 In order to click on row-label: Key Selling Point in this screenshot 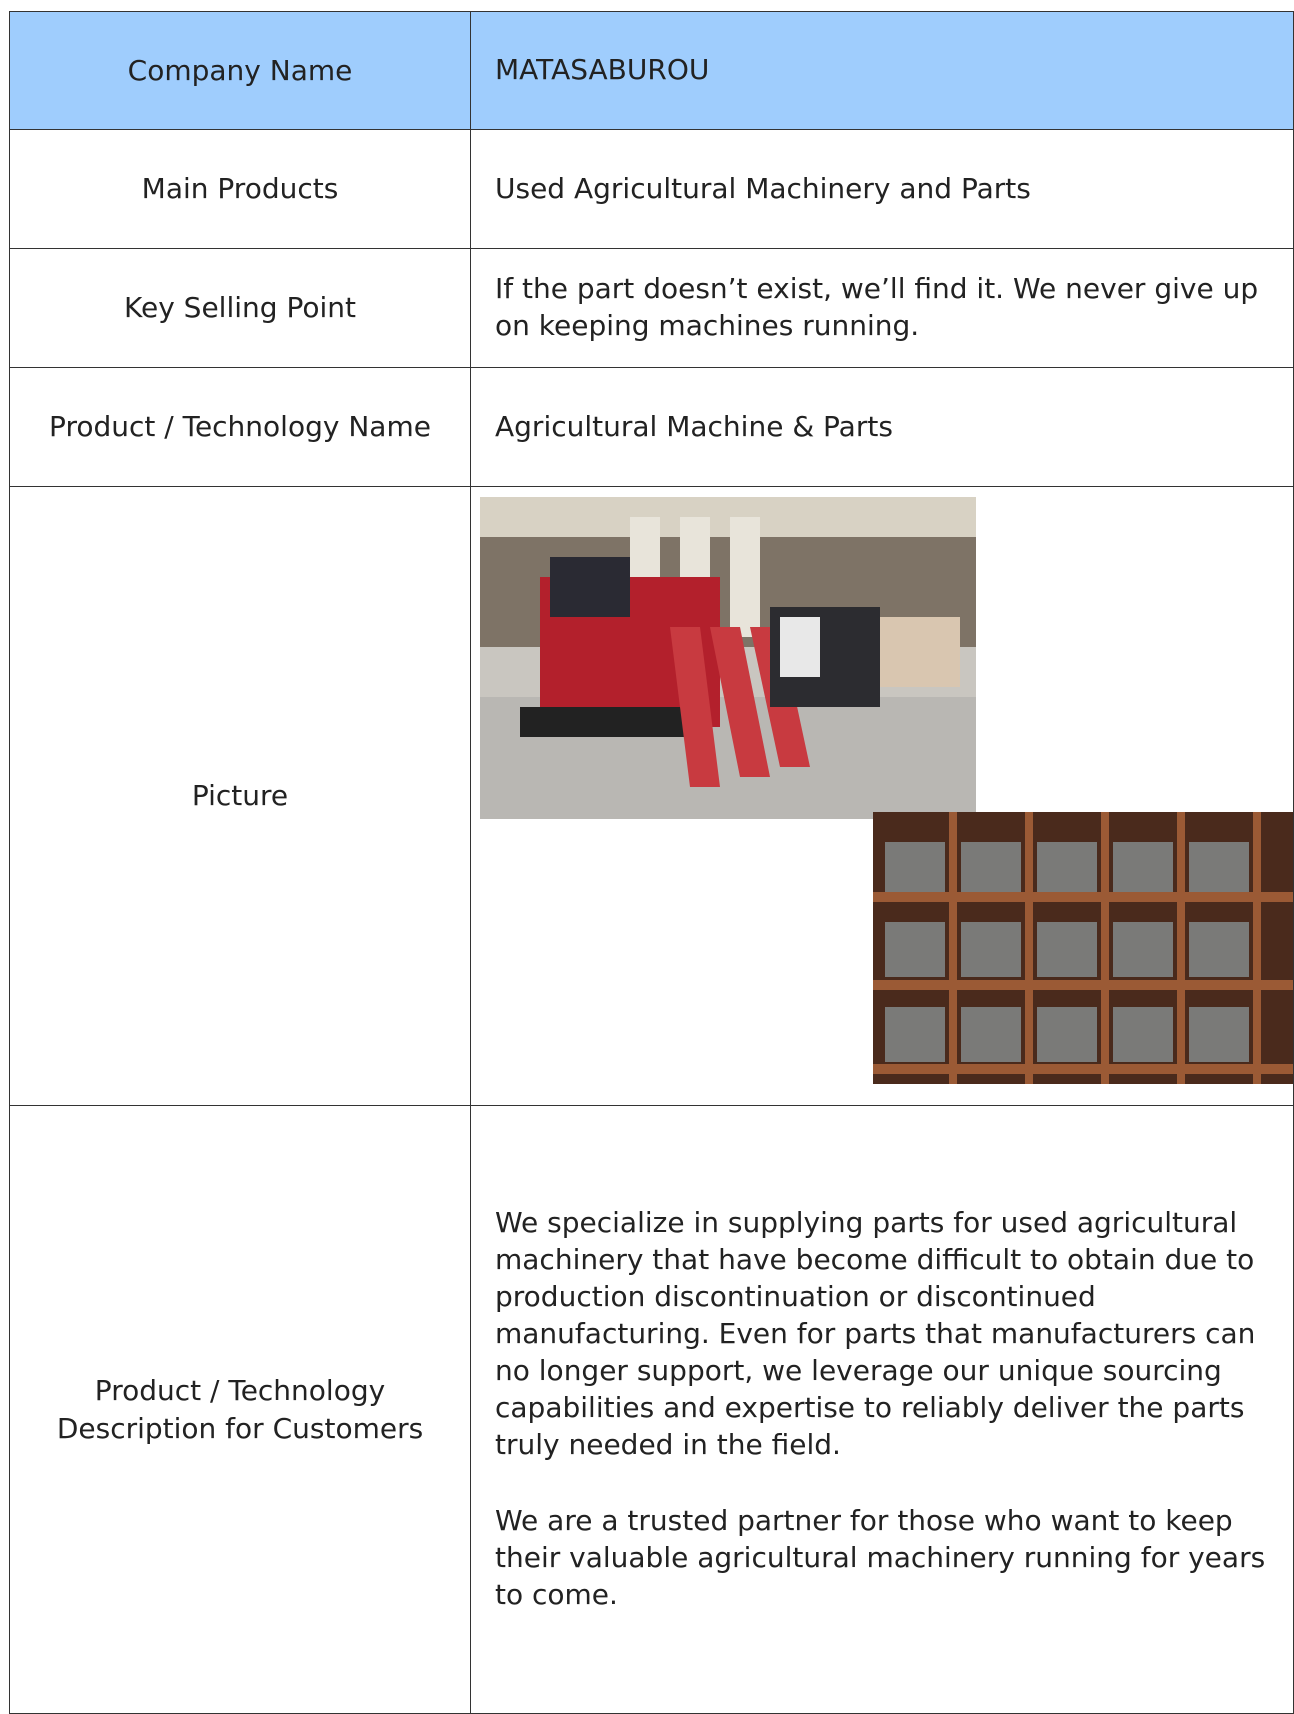, I will do `click(240, 308)`.